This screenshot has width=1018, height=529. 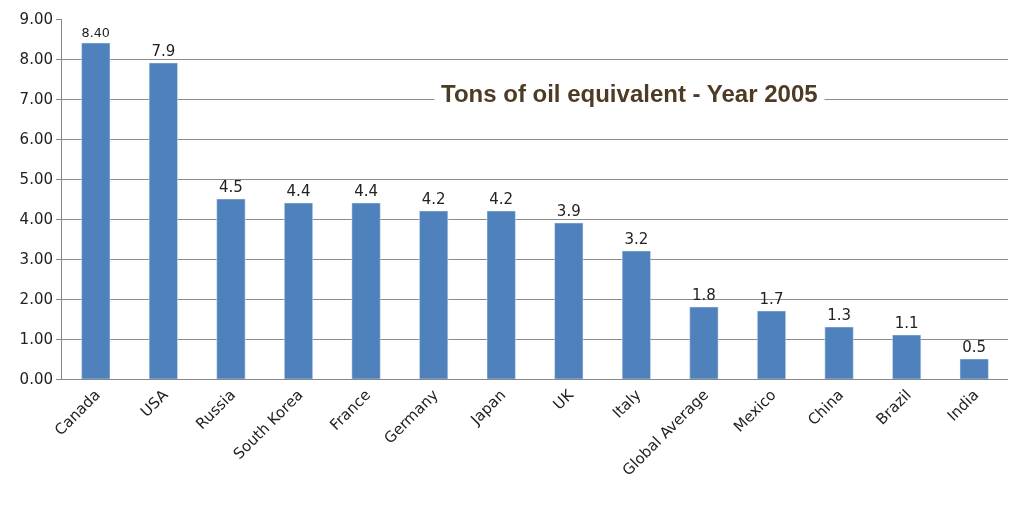 What do you see at coordinates (36, 59) in the screenshot?
I see `y-tick-label: 8.00` at bounding box center [36, 59].